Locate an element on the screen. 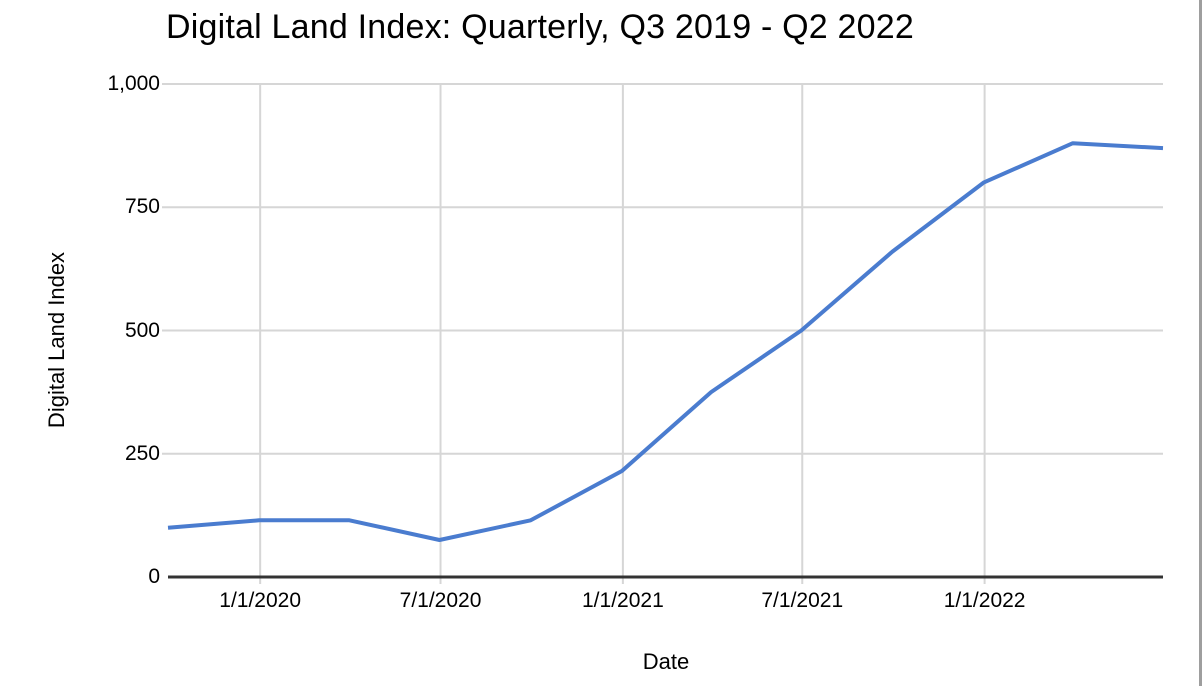 This screenshot has width=1204, height=686. y-tick-label: 1,000 is located at coordinates (133, 83).